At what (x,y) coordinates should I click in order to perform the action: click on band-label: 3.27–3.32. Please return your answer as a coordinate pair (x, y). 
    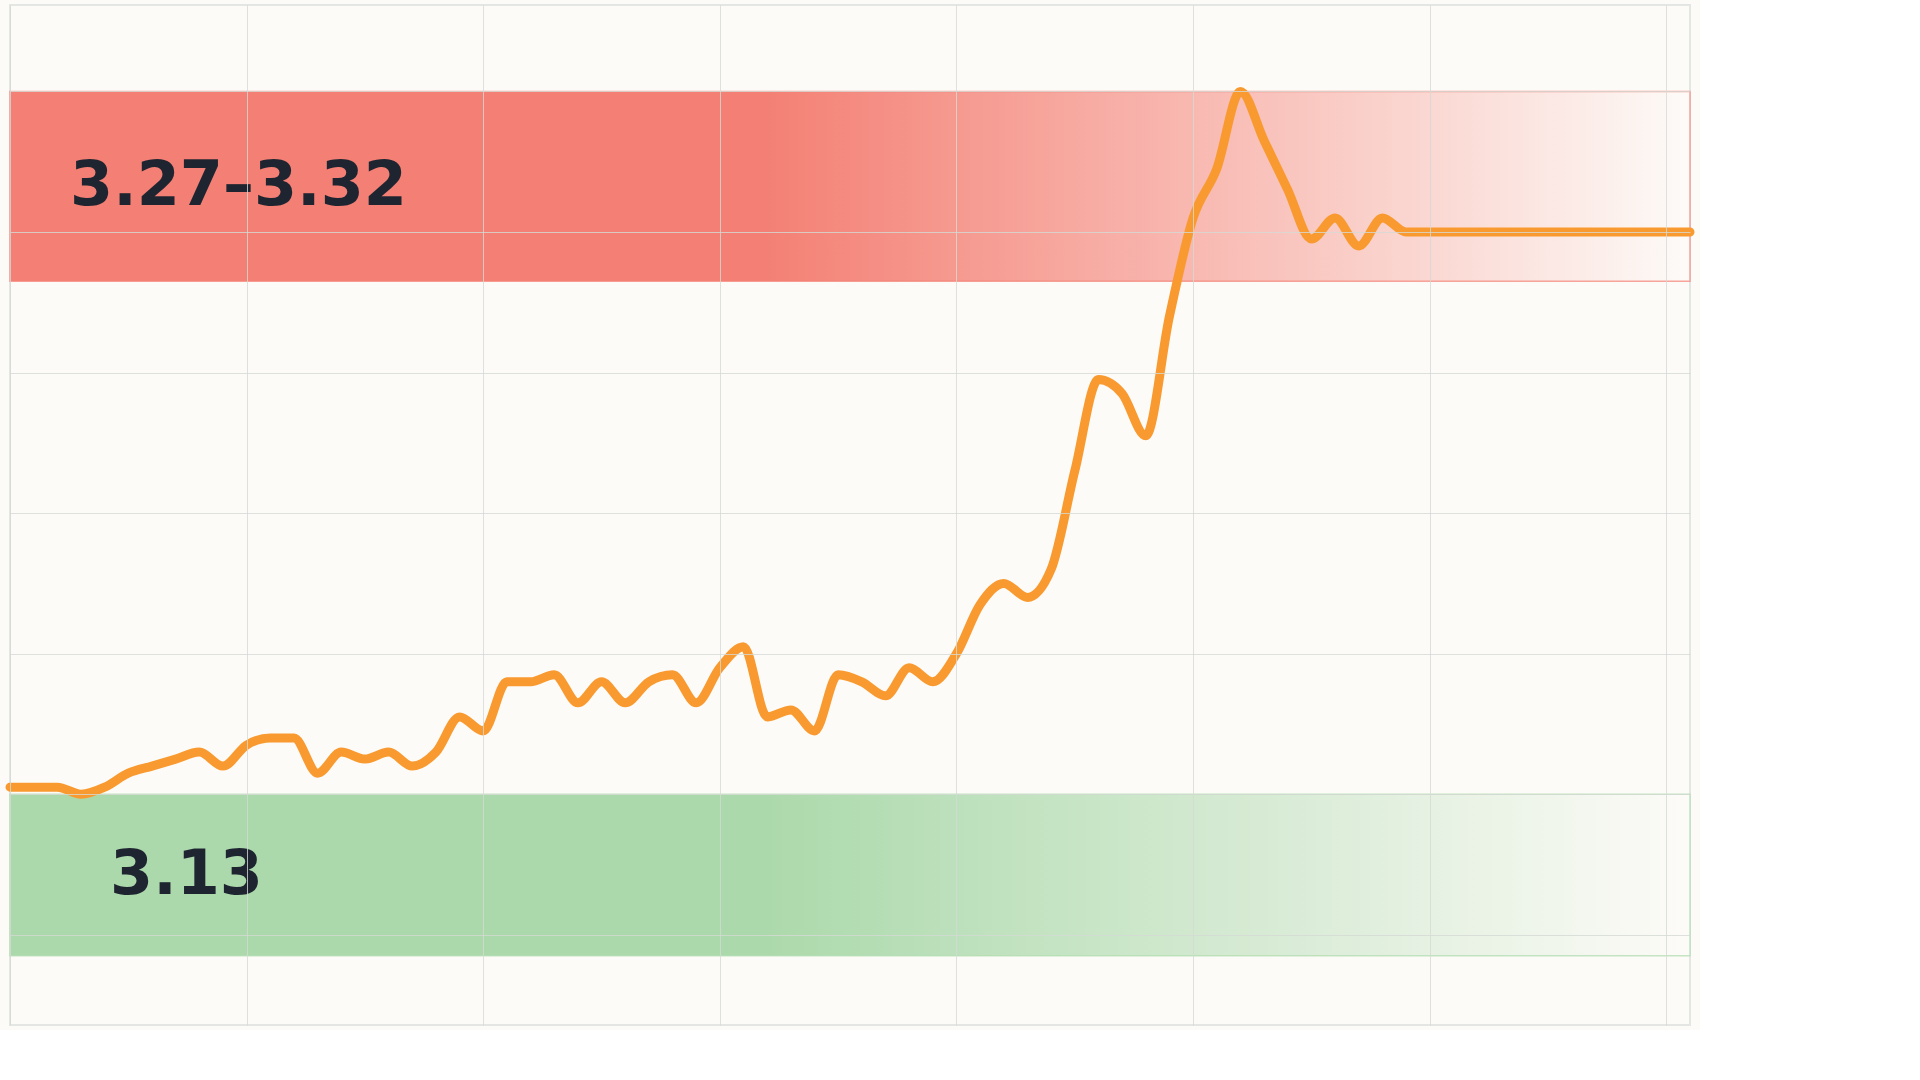
    Looking at the image, I should click on (238, 184).